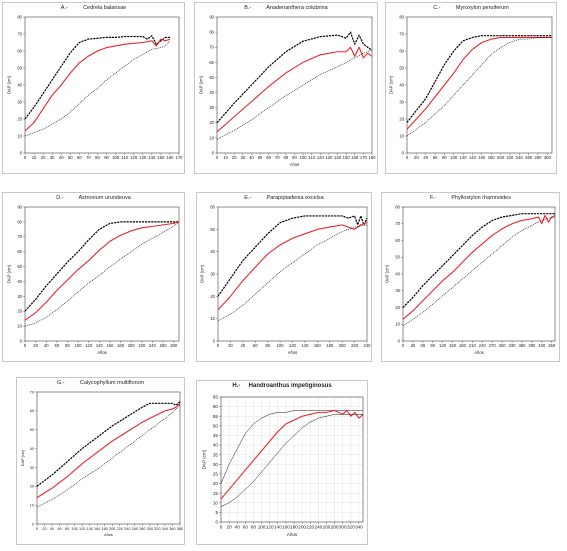 The height and width of the screenshot is (551, 567). What do you see at coordinates (529, 157) in the screenshot?
I see `x-tick-label: 260` at bounding box center [529, 157].